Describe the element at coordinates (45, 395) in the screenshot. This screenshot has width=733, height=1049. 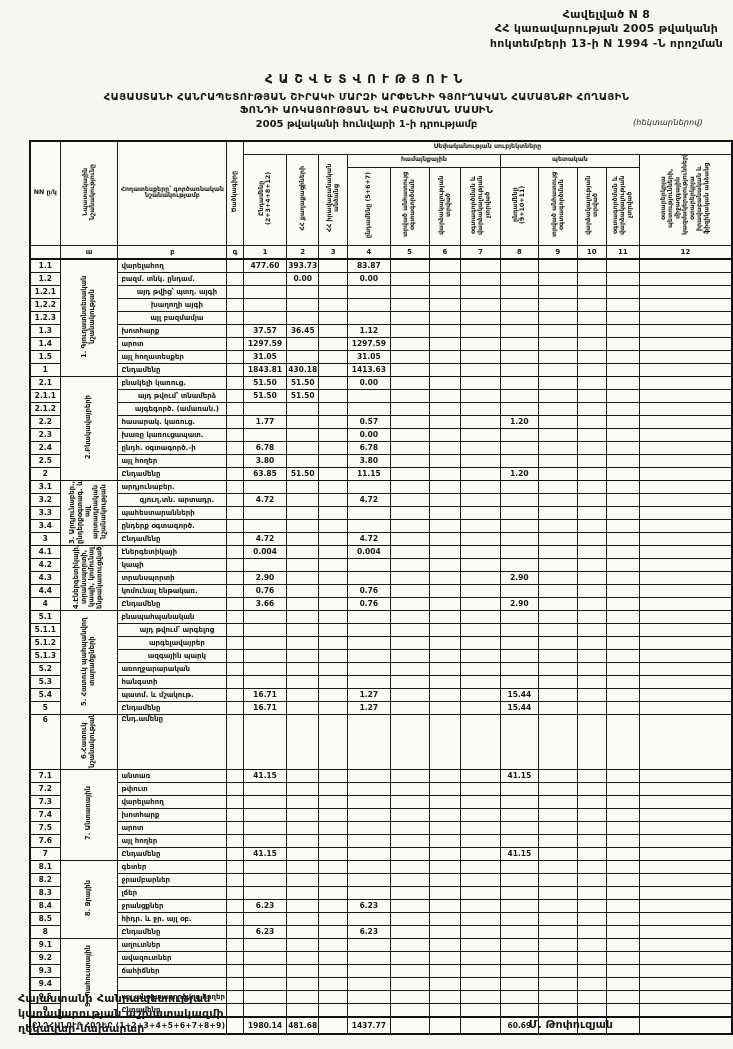
I see `row-code: 2.1.1` at that location.